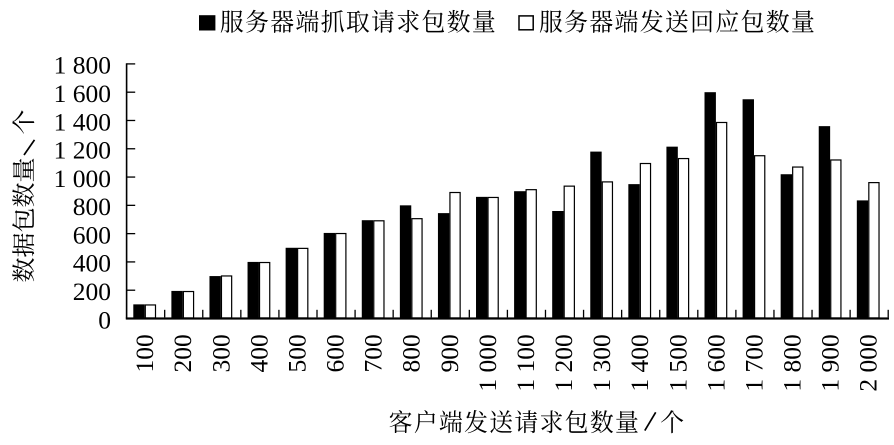  I want to click on svg-text: 2 000, so click(868, 362).